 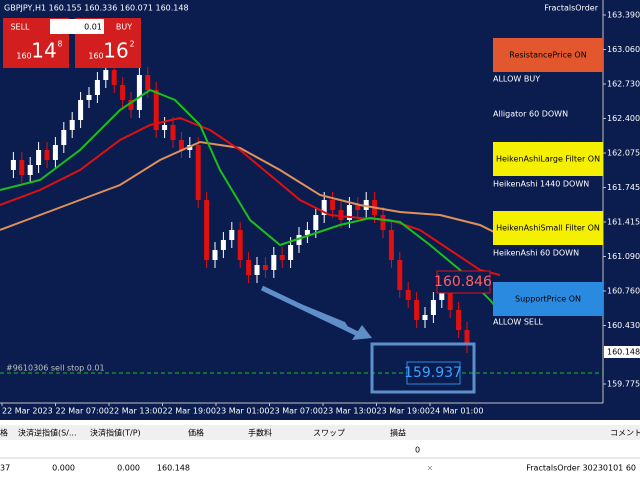 I want to click on sell-label: SELL, so click(x=20, y=27).